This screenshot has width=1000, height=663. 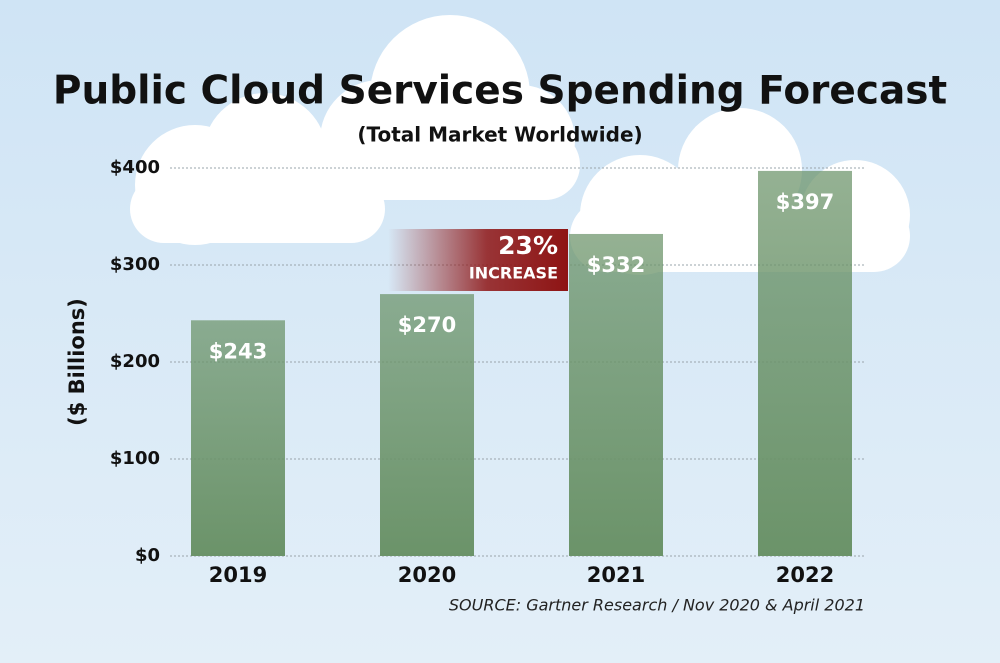 I want to click on annotation-subtext: INCREASE, so click(x=513, y=273).